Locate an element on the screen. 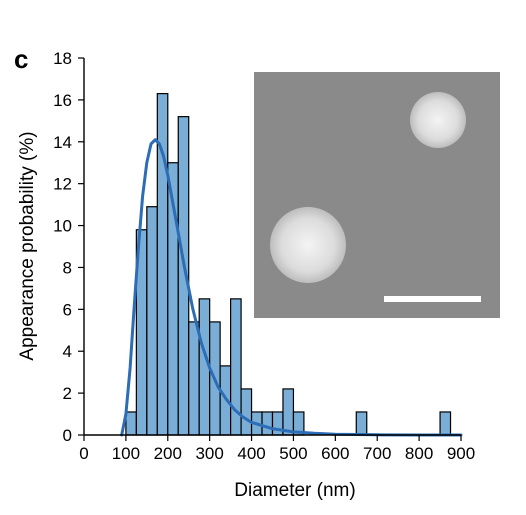 This screenshot has width=526, height=515. scale-bar is located at coordinates (432, 299).